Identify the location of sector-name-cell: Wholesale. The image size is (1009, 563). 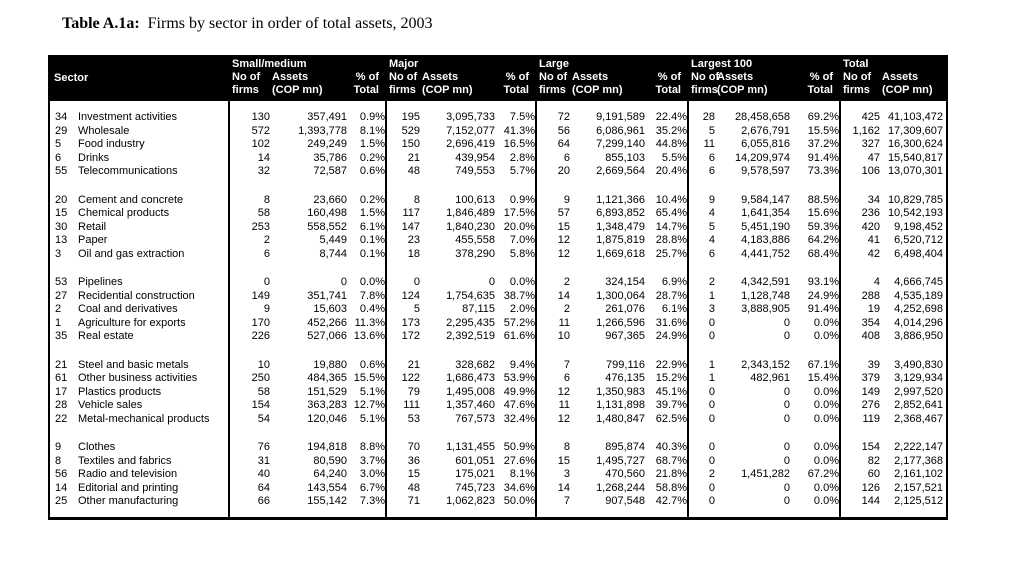
(104, 130).